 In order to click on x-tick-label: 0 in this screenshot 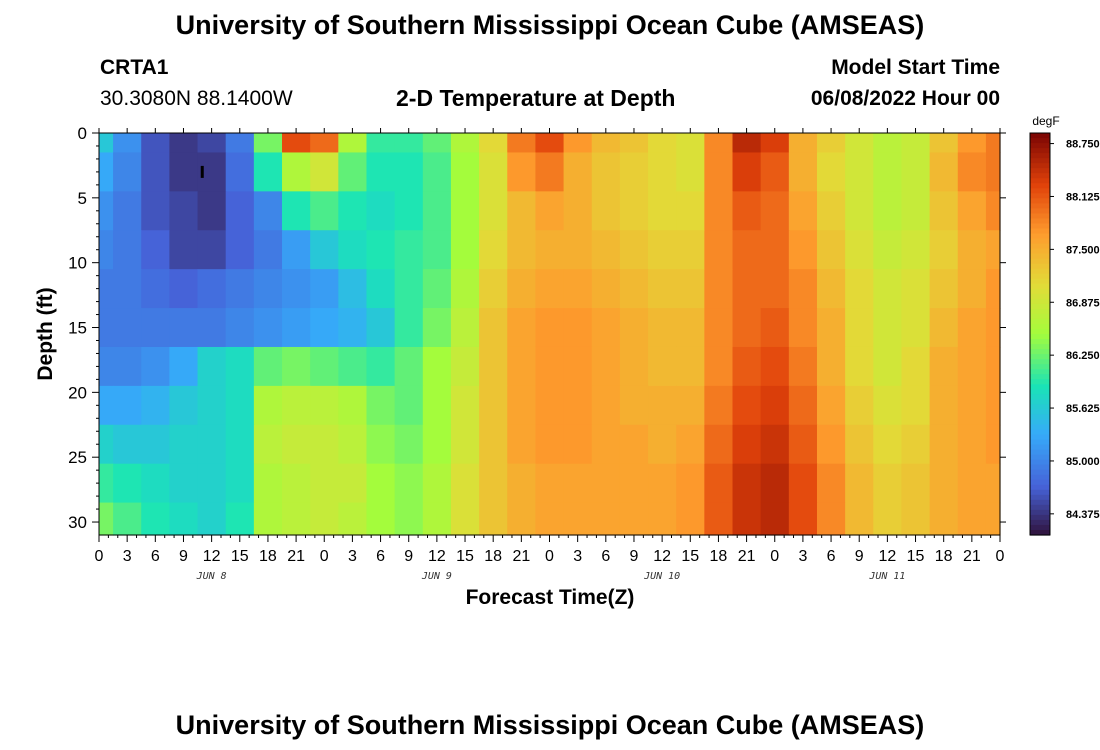, I will do `click(774, 556)`.